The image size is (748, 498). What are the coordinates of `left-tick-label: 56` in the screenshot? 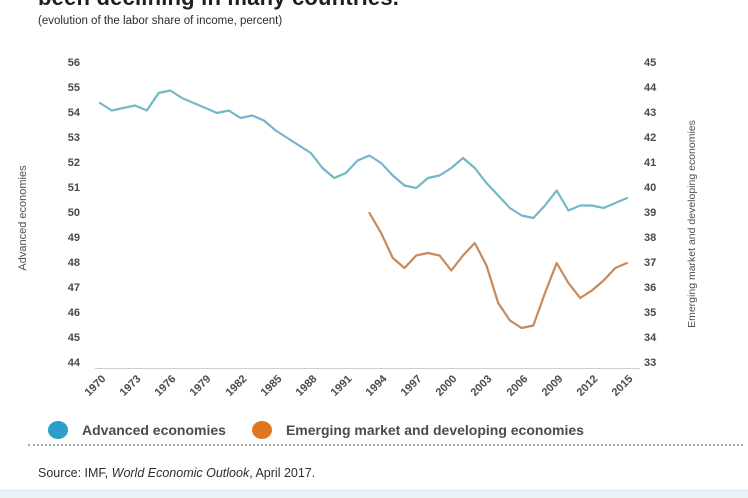 It's located at (73, 63).